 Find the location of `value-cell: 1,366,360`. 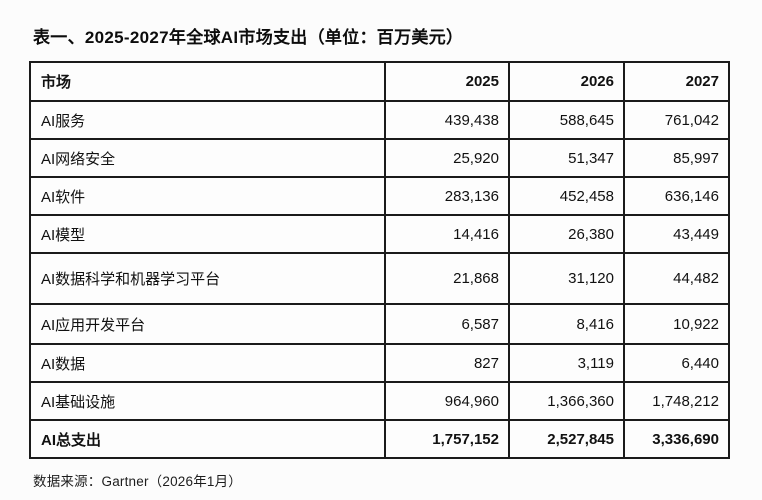

value-cell: 1,366,360 is located at coordinates (566, 401).